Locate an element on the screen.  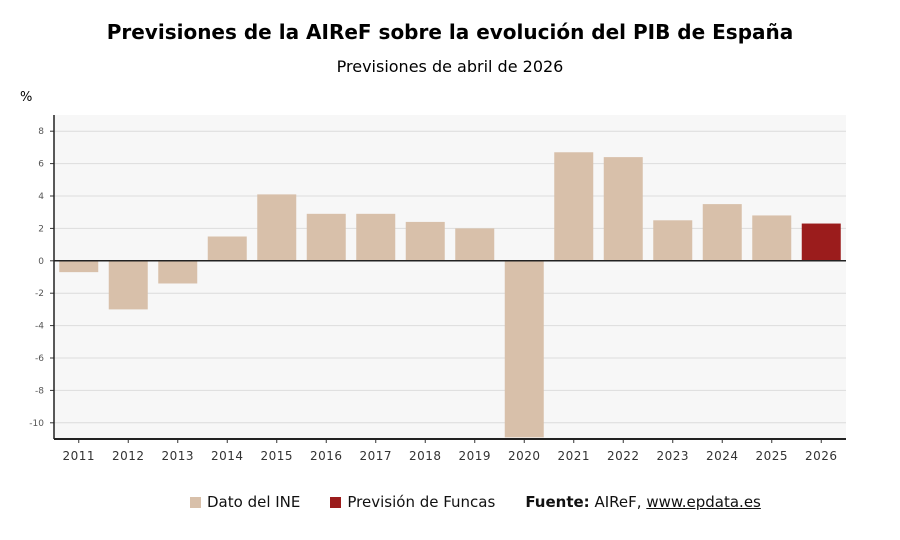
source-link: www.epdata.es is located at coordinates (703, 502).